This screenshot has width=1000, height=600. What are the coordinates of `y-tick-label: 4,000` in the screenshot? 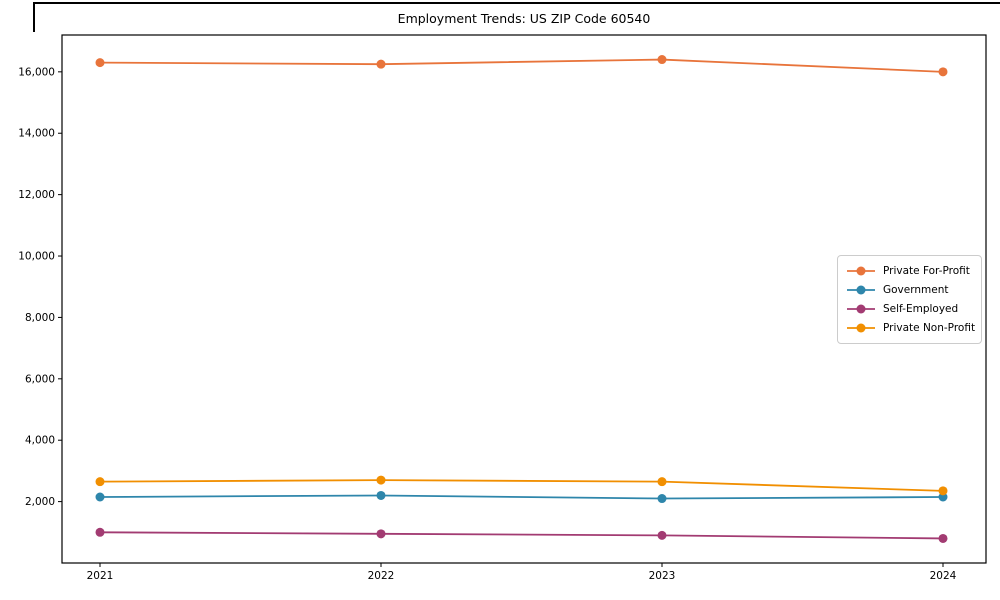 It's located at (40, 441).